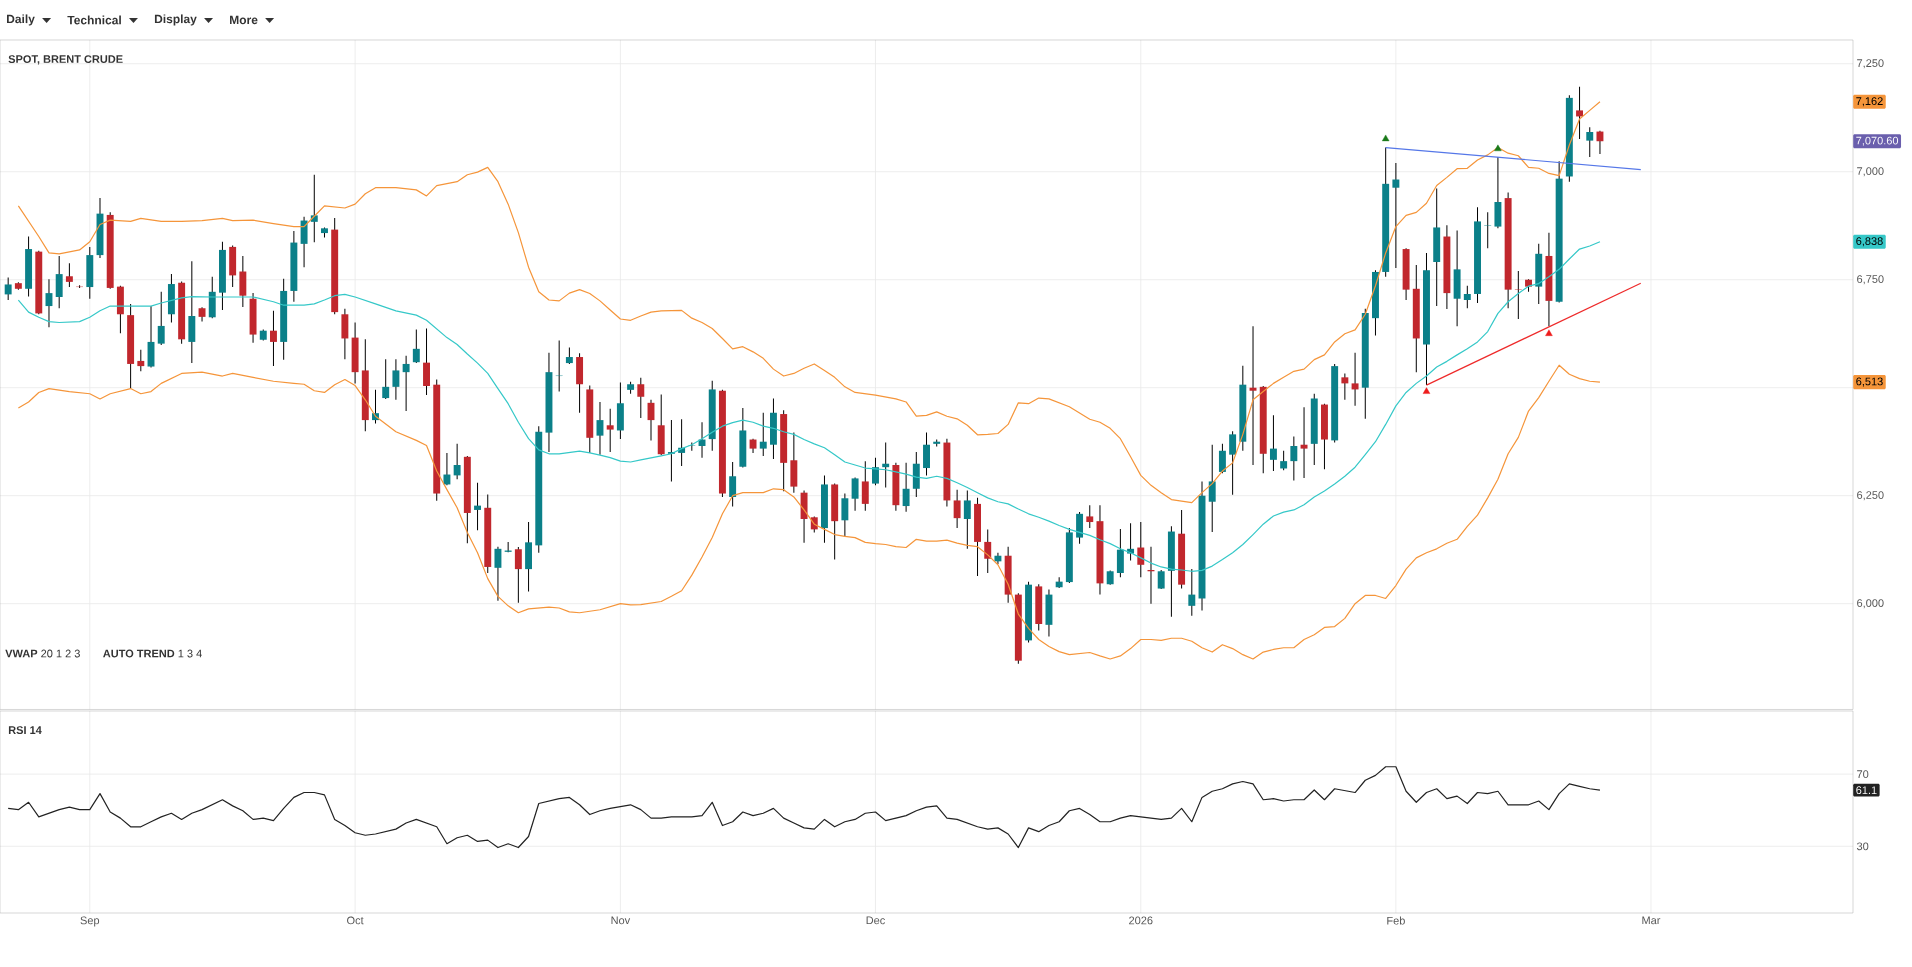 This screenshot has height=967, width=1912. I want to click on x-tick-label: Nov, so click(621, 920).